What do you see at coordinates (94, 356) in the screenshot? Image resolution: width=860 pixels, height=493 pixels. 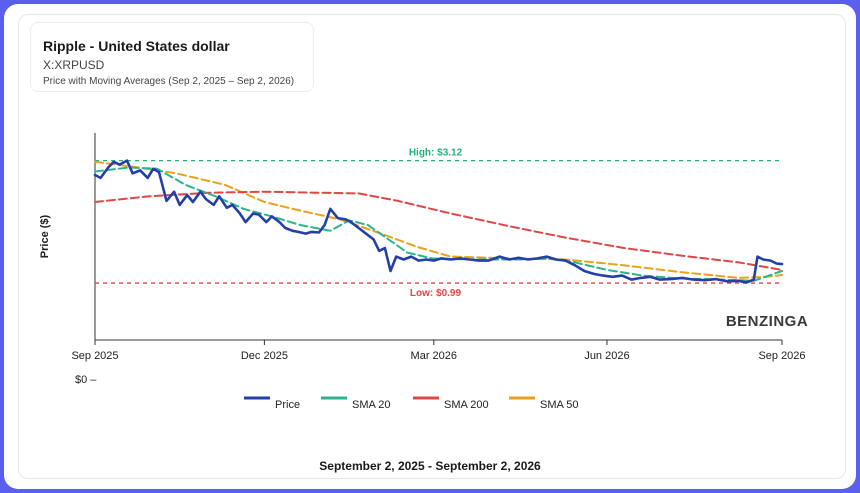 I see `x-tick-label: Sep 2025` at bounding box center [94, 356].